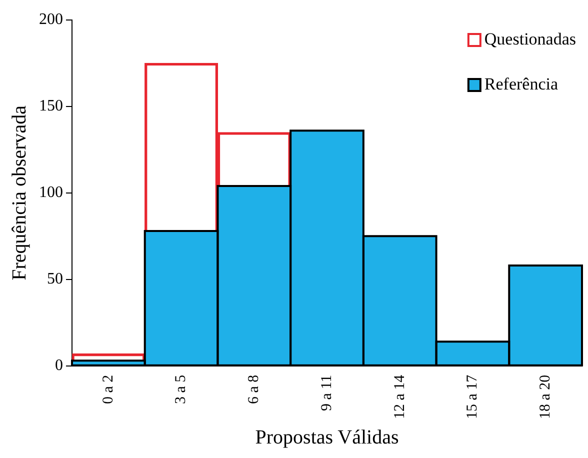 The image size is (588, 458). What do you see at coordinates (51, 106) in the screenshot?
I see `y-tick-label: 150` at bounding box center [51, 106].